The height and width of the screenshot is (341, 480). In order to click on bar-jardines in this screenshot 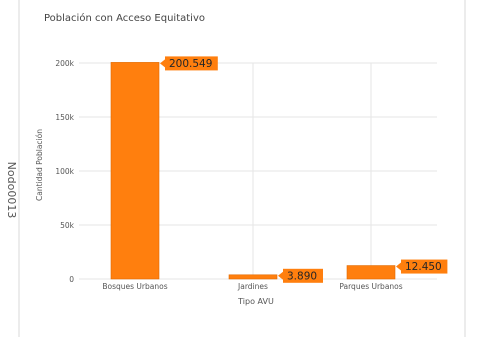, I will do `click(253, 277)`.